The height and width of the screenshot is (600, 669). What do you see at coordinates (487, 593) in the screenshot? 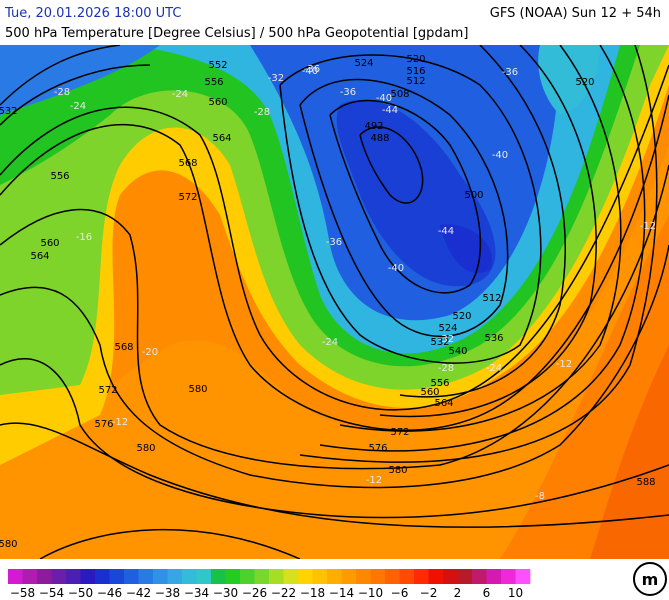
I see `legend-label: 6` at bounding box center [487, 593].